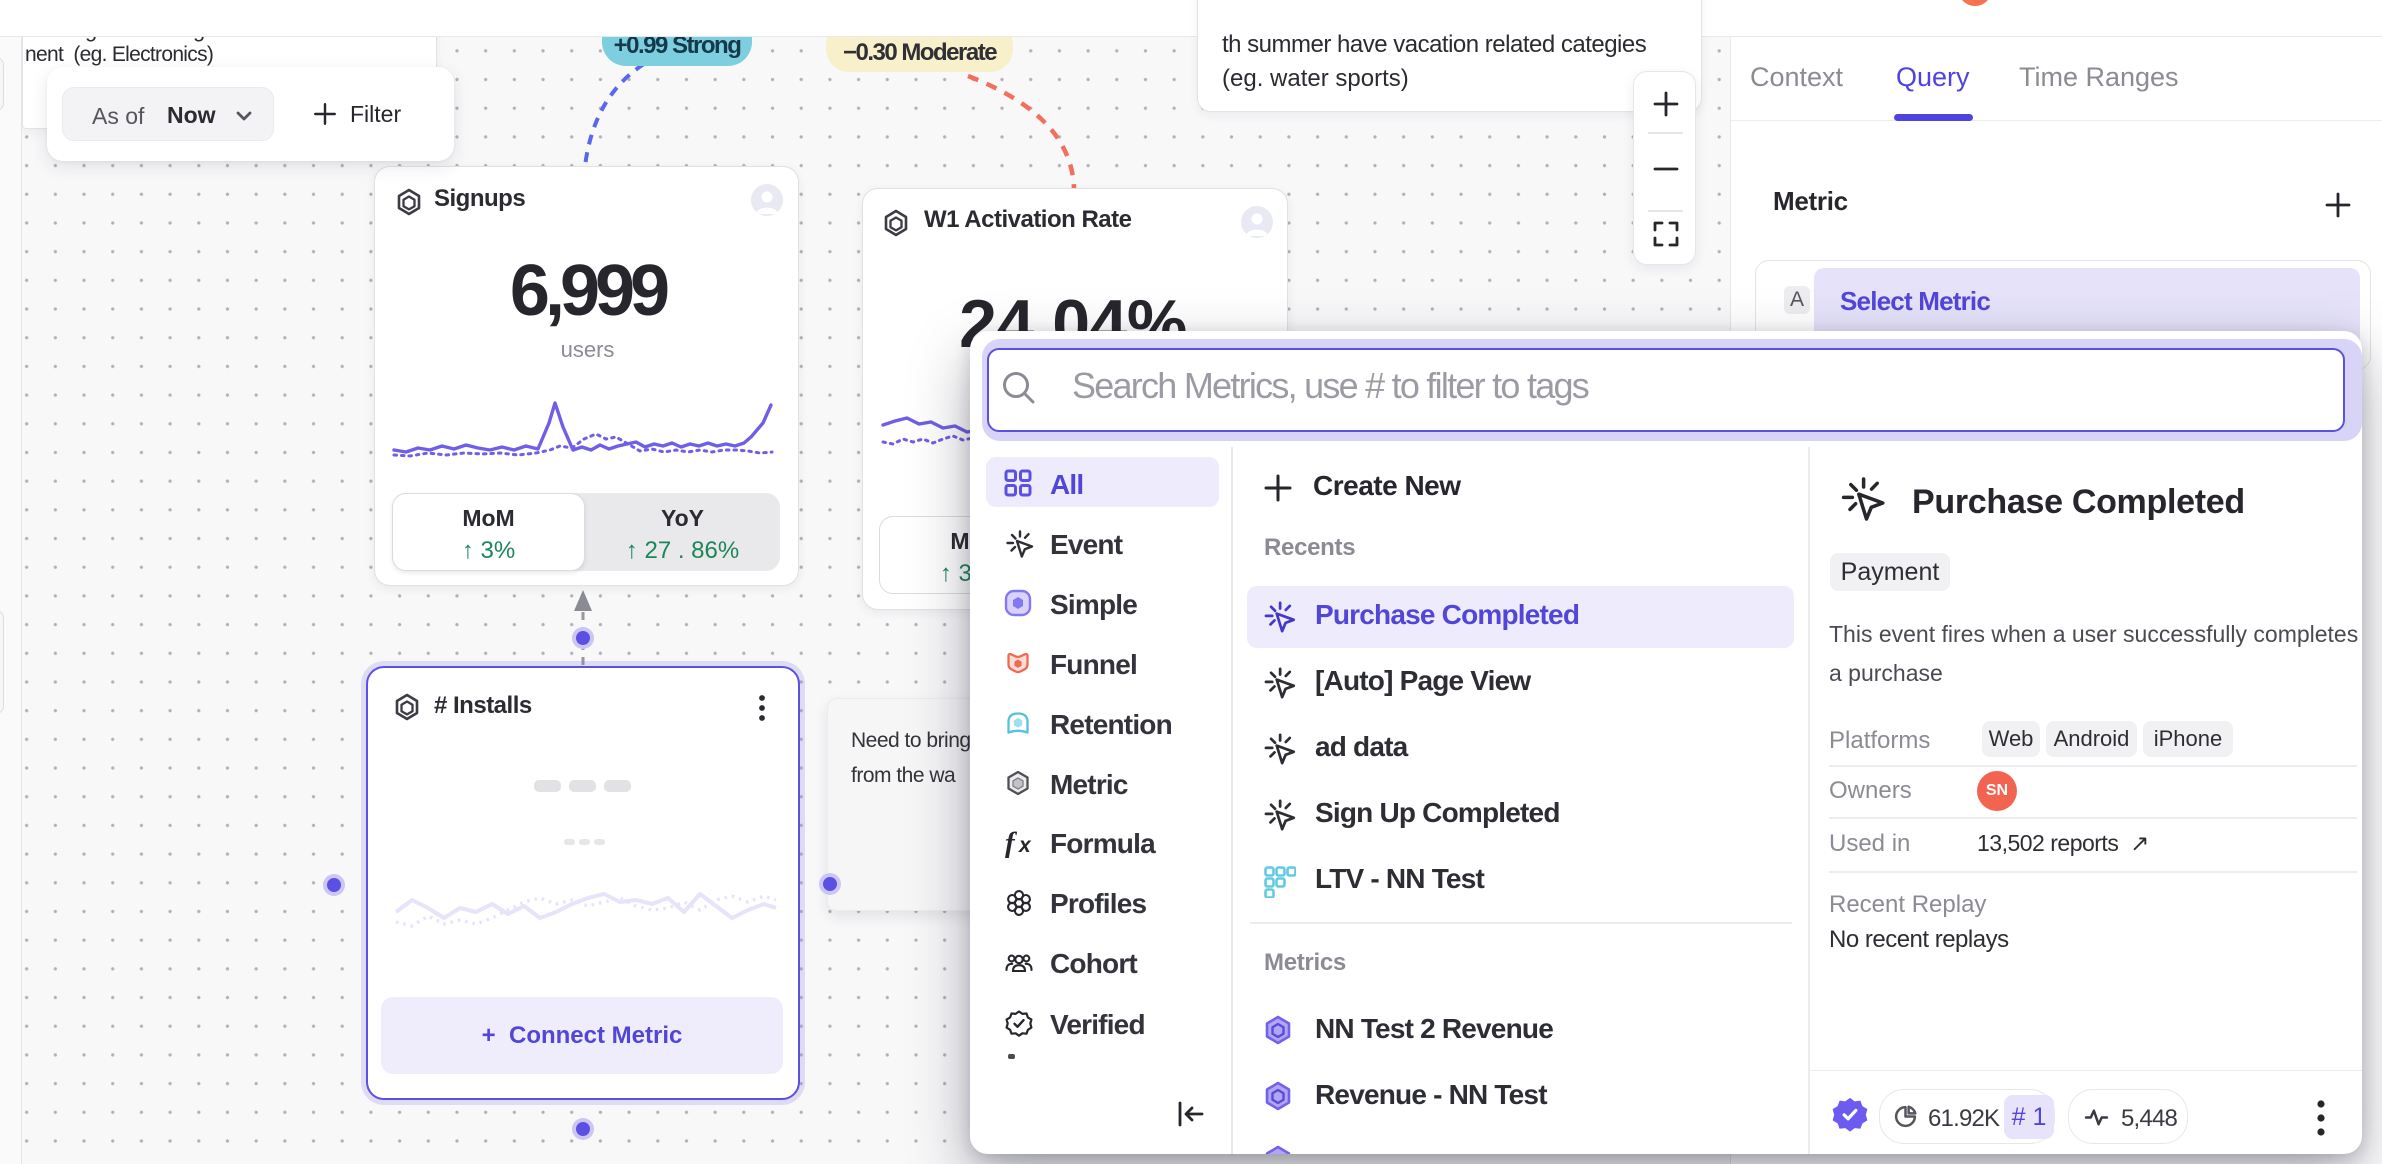  Describe the element at coordinates (1025, 845) in the screenshot. I see `svg-text: x` at that location.